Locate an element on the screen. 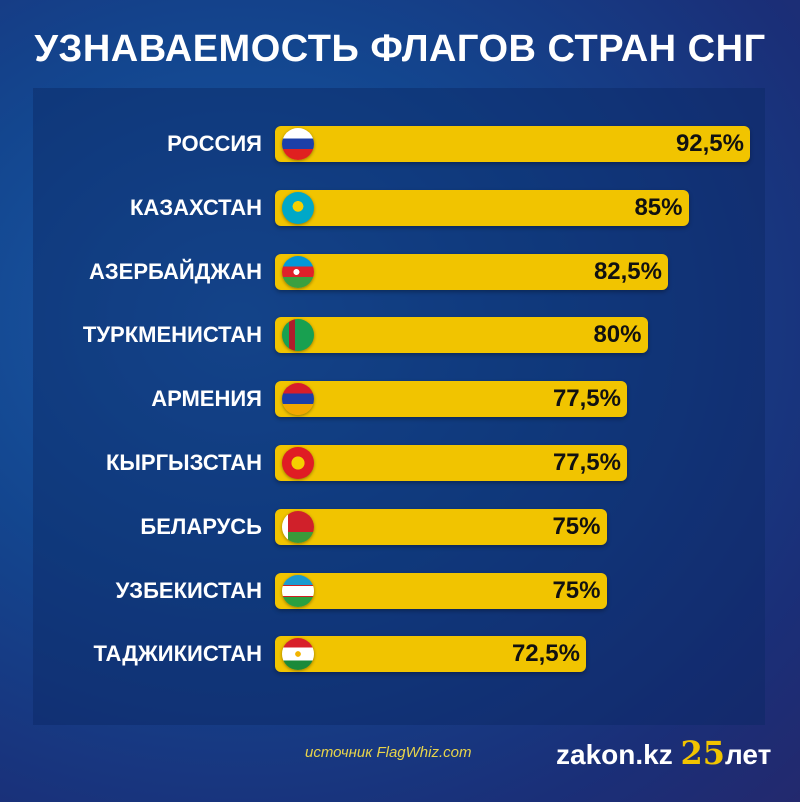 The width and height of the screenshot is (800, 802). logo-number: 25 is located at coordinates (703, 753).